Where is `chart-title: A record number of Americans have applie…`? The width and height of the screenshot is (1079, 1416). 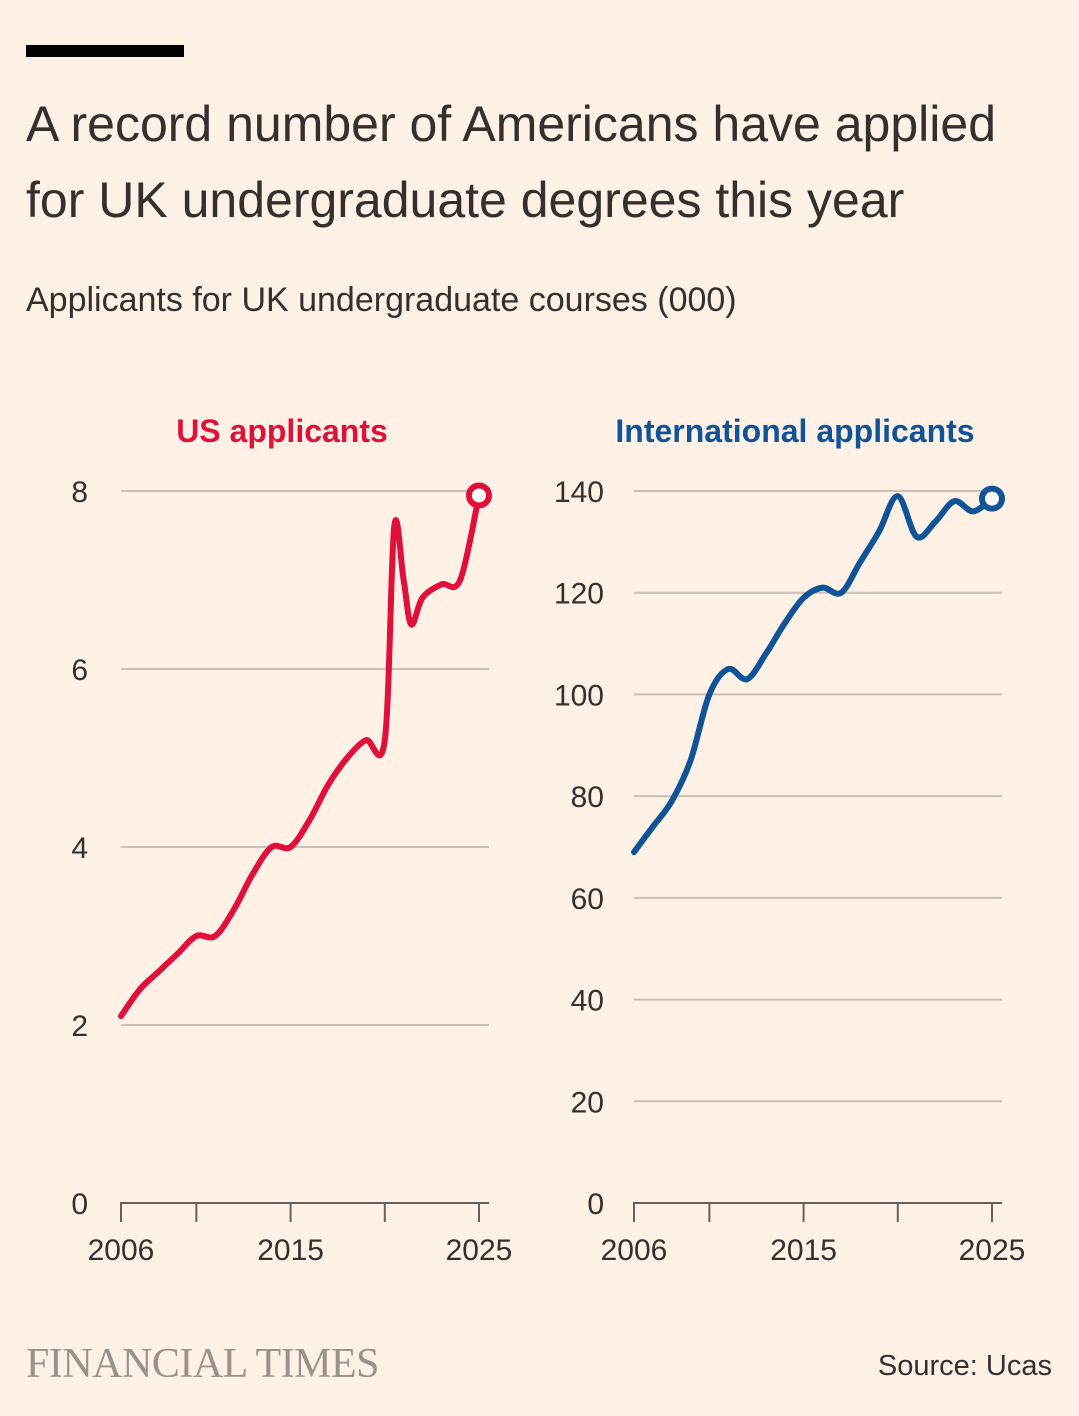 chart-title: A record number of Americans have applie… is located at coordinates (511, 162).